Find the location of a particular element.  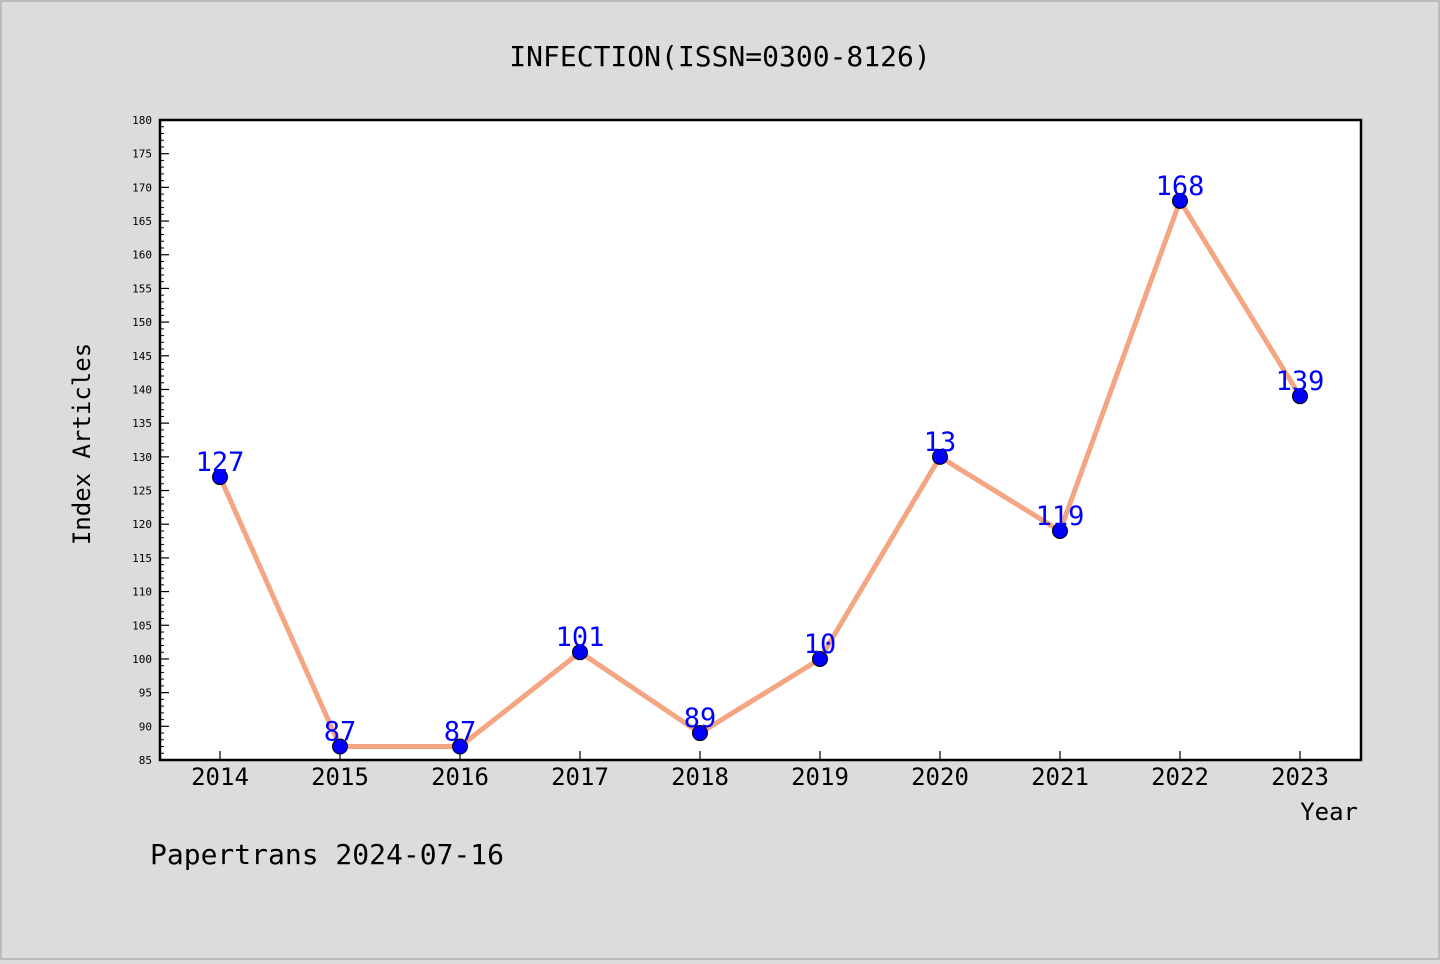

x-tick-label: 2021 is located at coordinates (1060, 777).